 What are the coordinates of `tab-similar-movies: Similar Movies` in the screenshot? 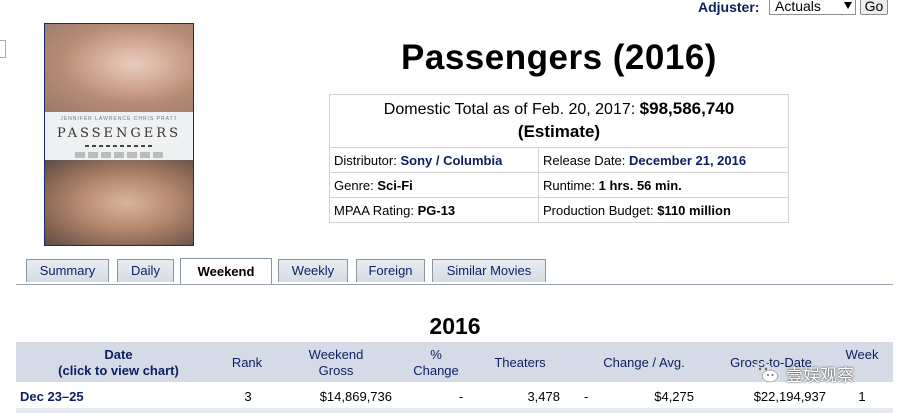 It's located at (489, 270).